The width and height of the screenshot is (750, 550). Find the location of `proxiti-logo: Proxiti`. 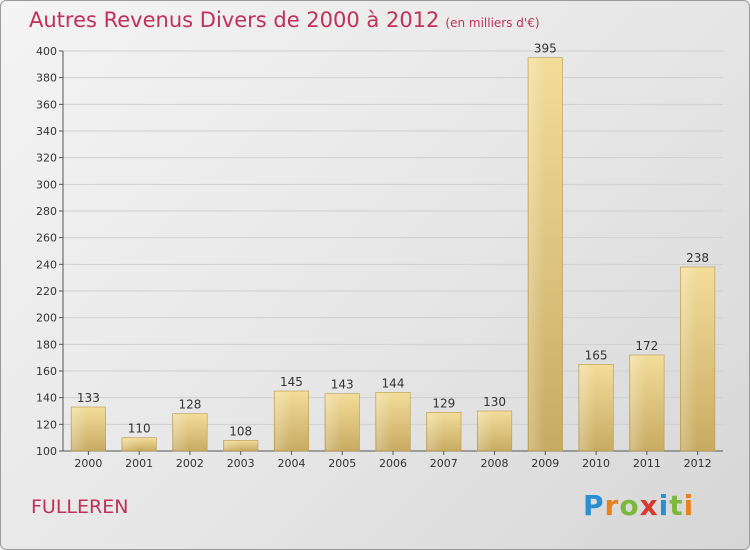

proxiti-logo: Proxiti is located at coordinates (638, 505).